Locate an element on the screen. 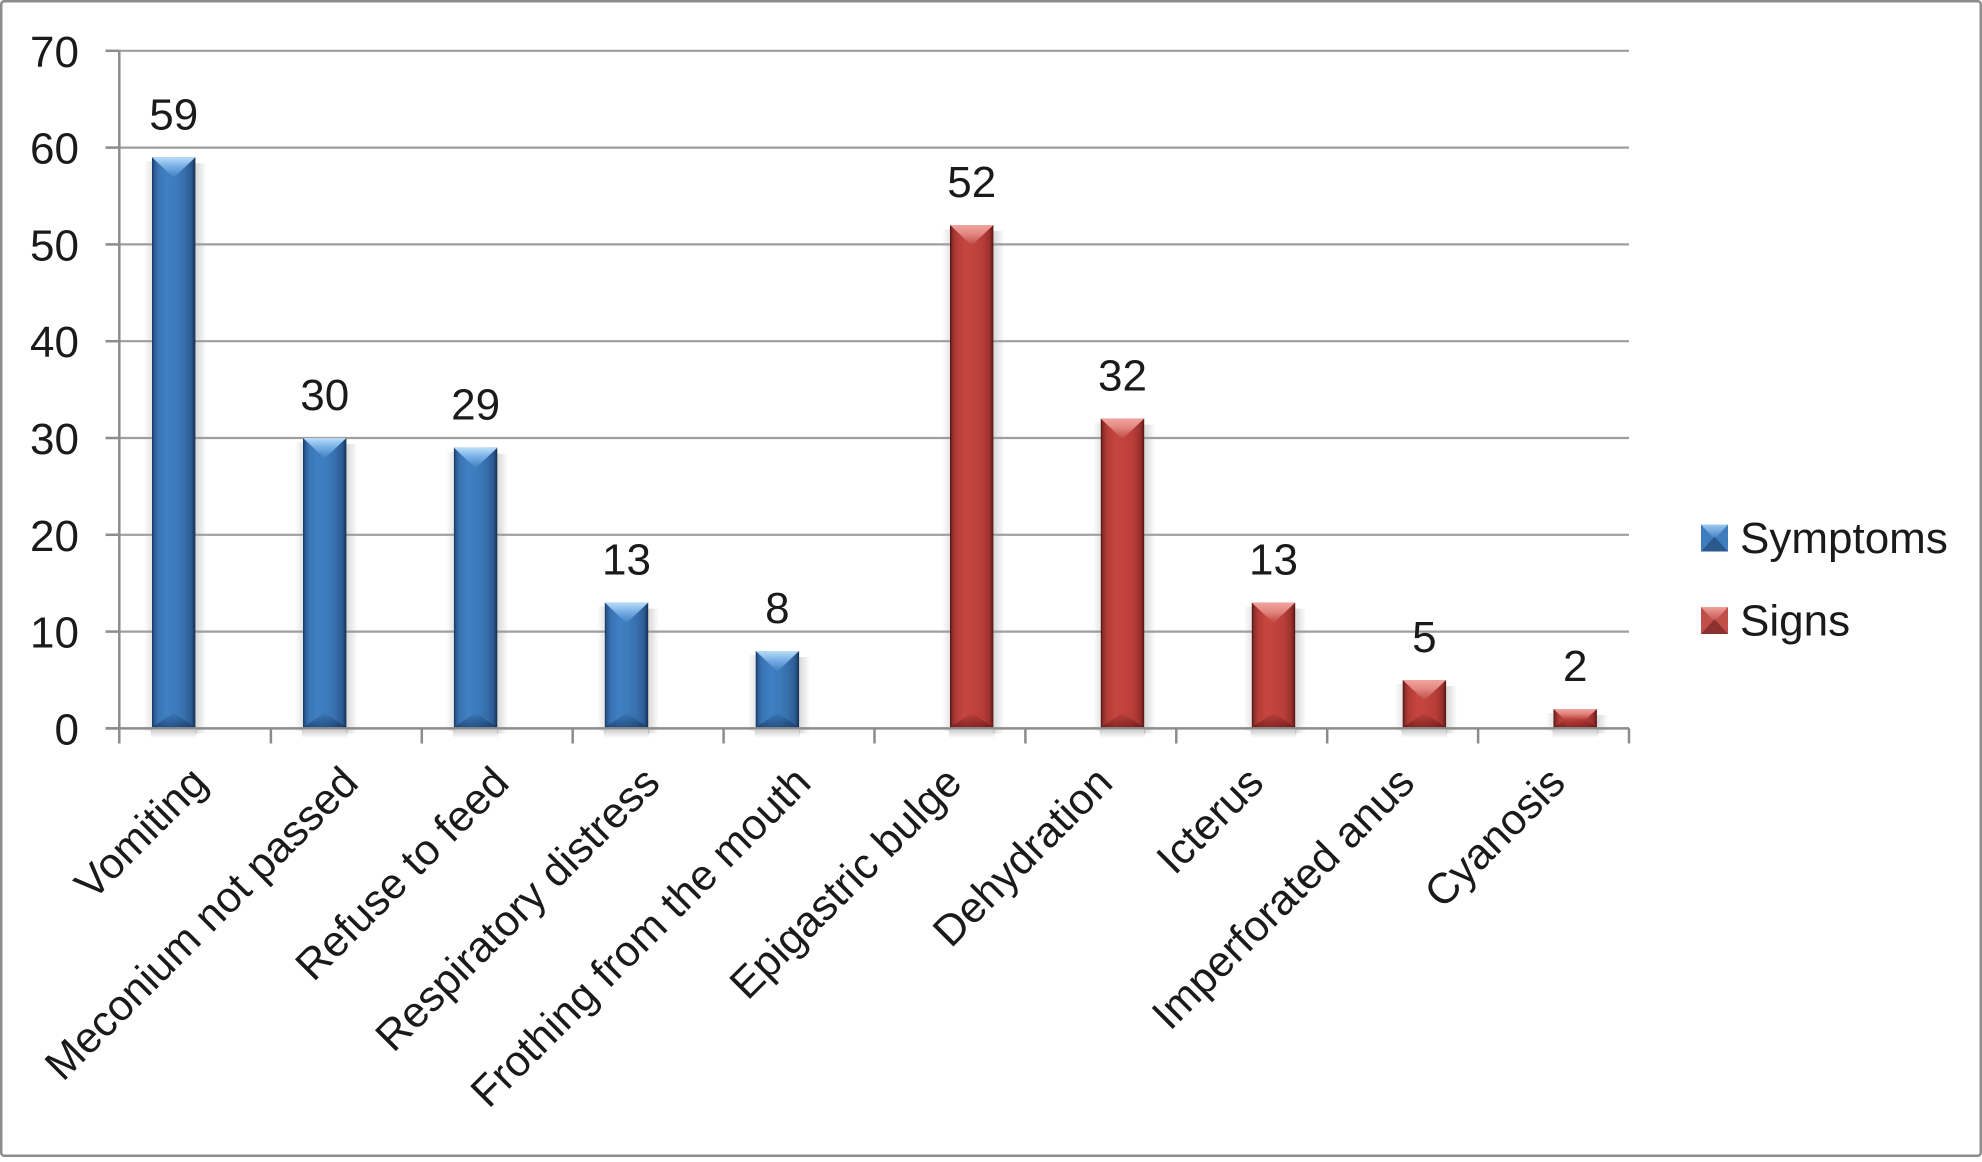  svg-text: 70 is located at coordinates (54, 52).